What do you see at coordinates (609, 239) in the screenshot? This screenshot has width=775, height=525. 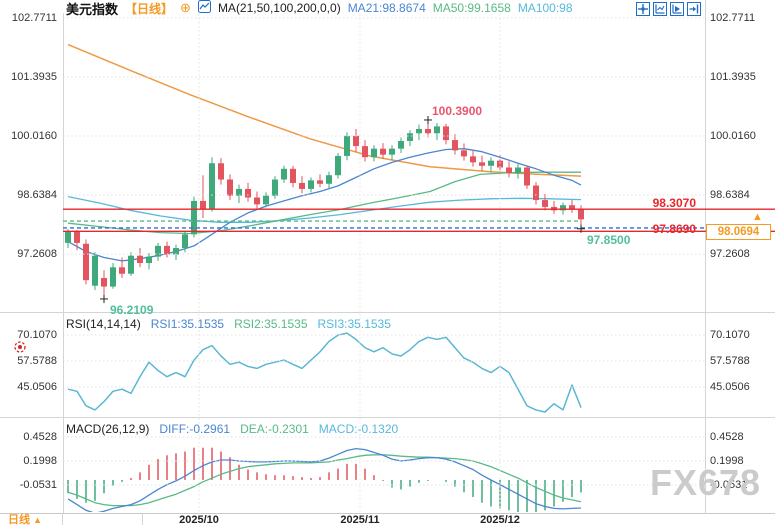 I see `low-price-label: 97.8500` at bounding box center [609, 239].